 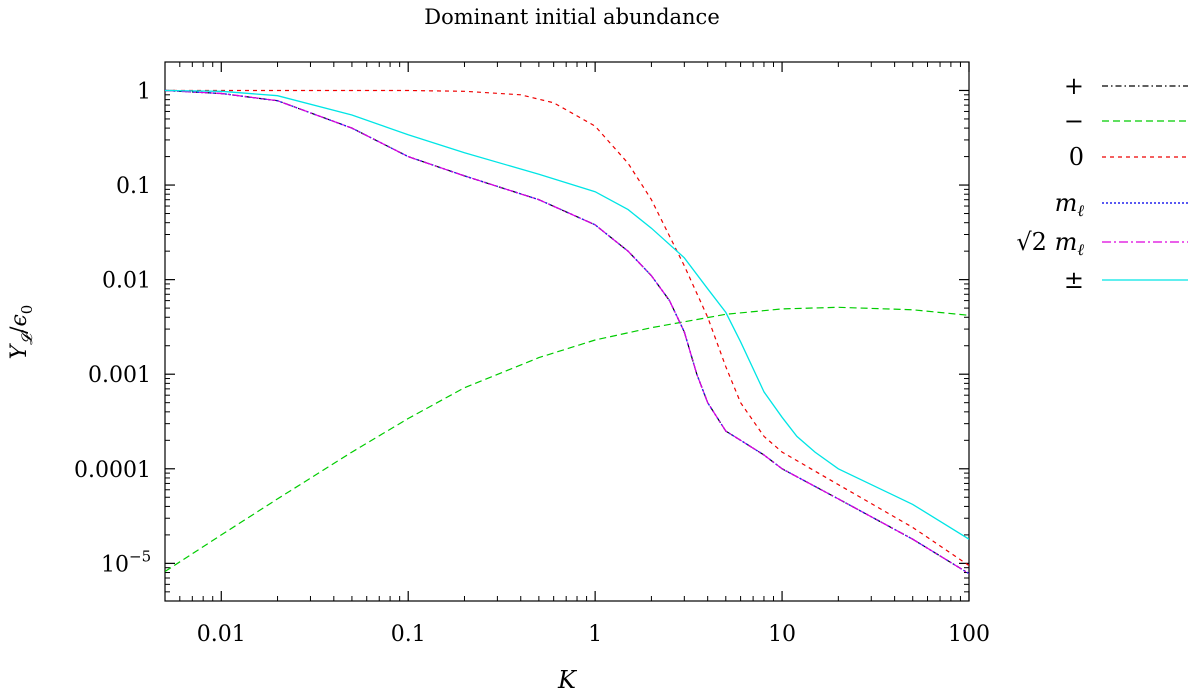 I want to click on legend-label-minus: −, so click(x=1074, y=121).